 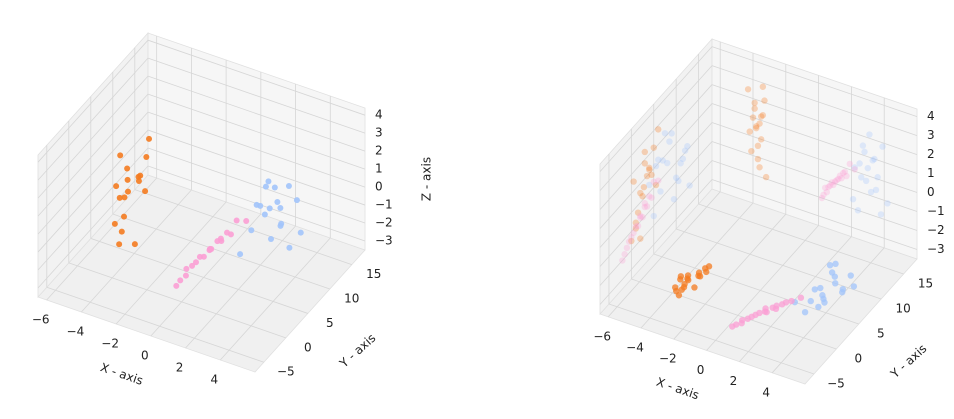 I want to click on x-tick-label: 2, so click(x=180, y=368).